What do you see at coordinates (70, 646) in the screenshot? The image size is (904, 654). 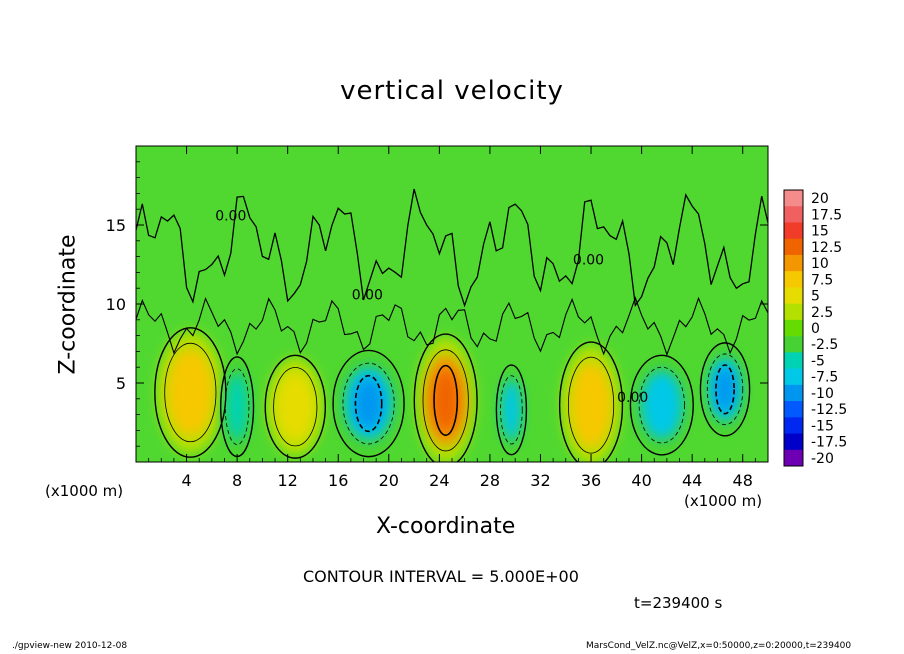 I see `footer-program-date: ./gpview-new 2010-12-08` at bounding box center [70, 646].